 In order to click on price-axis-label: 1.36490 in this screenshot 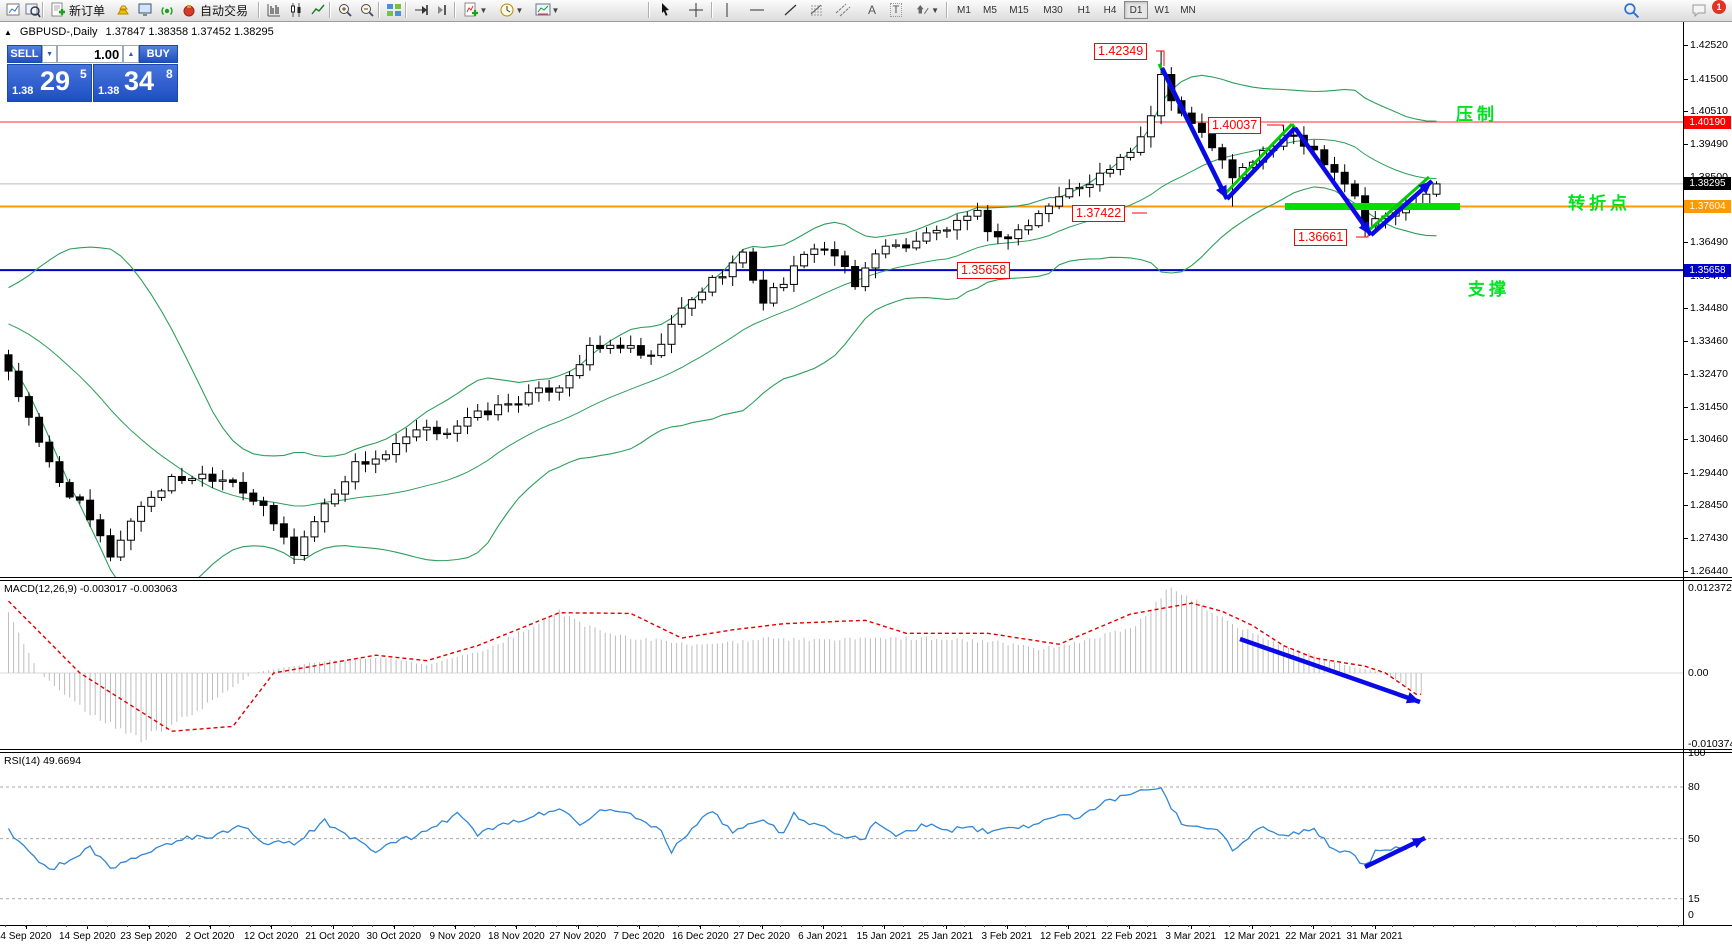, I will do `click(1709, 242)`.